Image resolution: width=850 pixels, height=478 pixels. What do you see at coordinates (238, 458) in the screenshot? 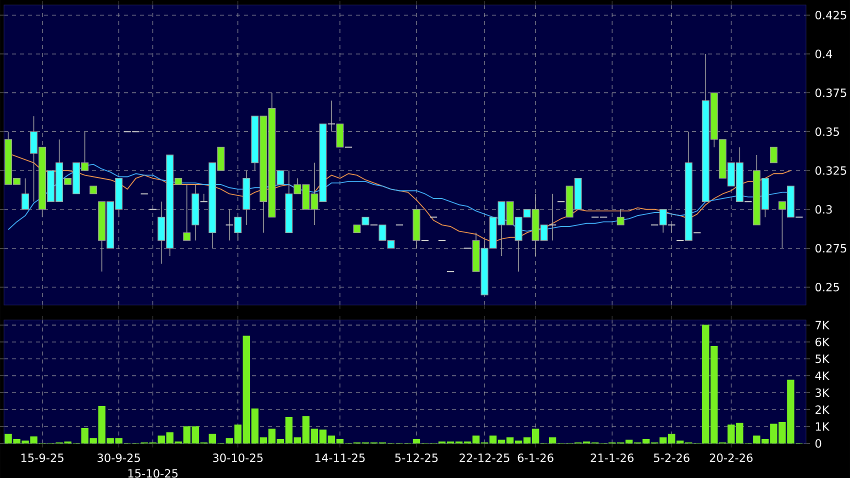
I see `x-tick-label: 30-10-25` at bounding box center [238, 458].